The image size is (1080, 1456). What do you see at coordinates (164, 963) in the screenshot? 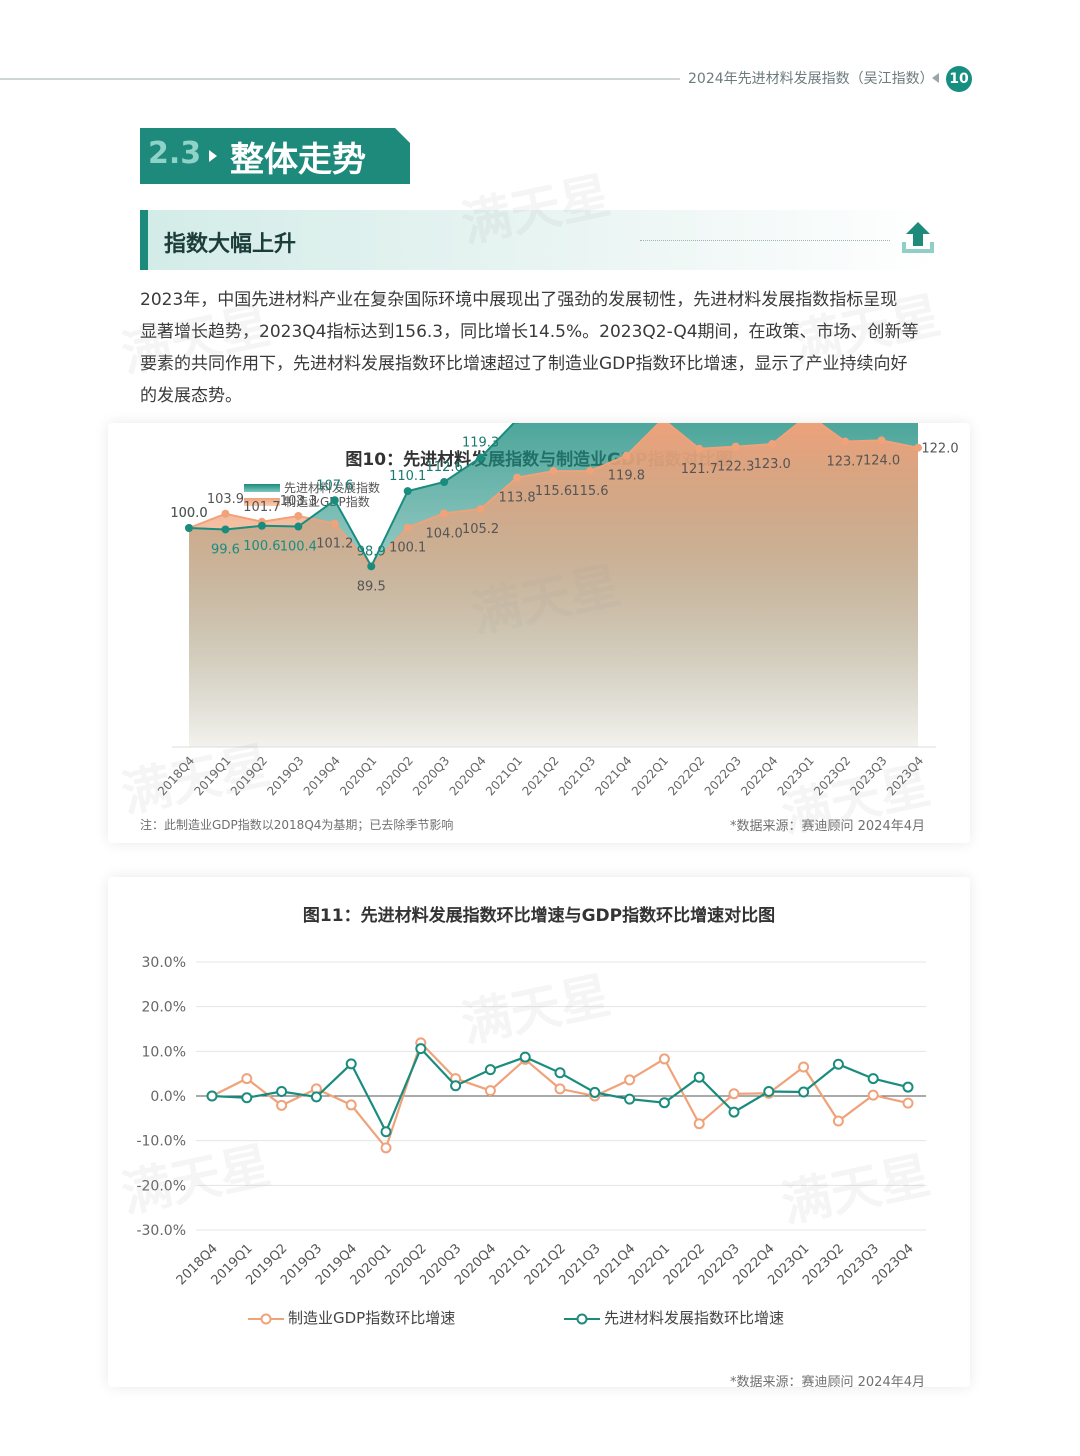
I see `y-tick-label: 30.0%` at bounding box center [164, 963].